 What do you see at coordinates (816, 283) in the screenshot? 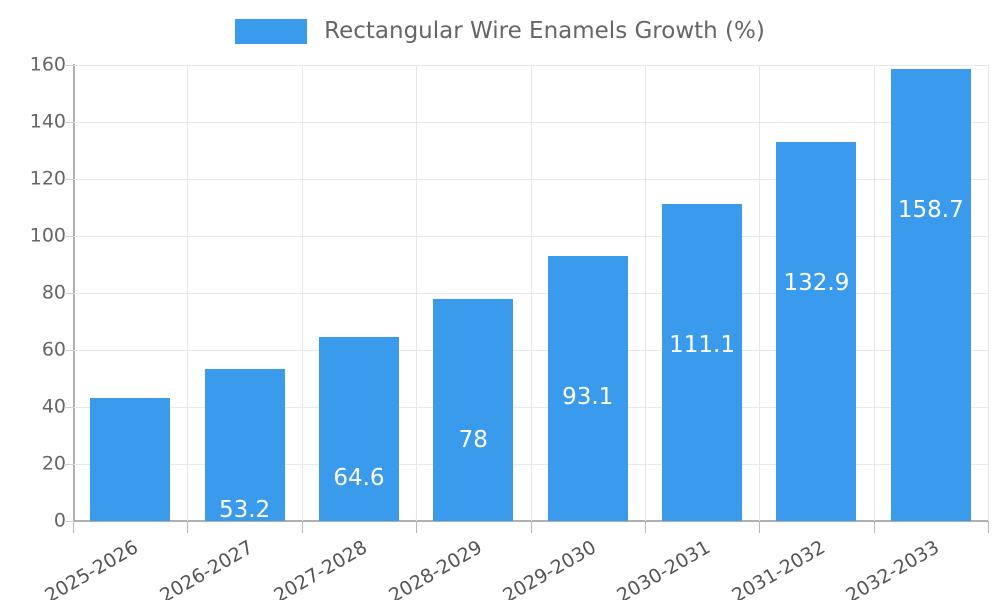
I see `bar-value-label: 132.9` at bounding box center [816, 283].